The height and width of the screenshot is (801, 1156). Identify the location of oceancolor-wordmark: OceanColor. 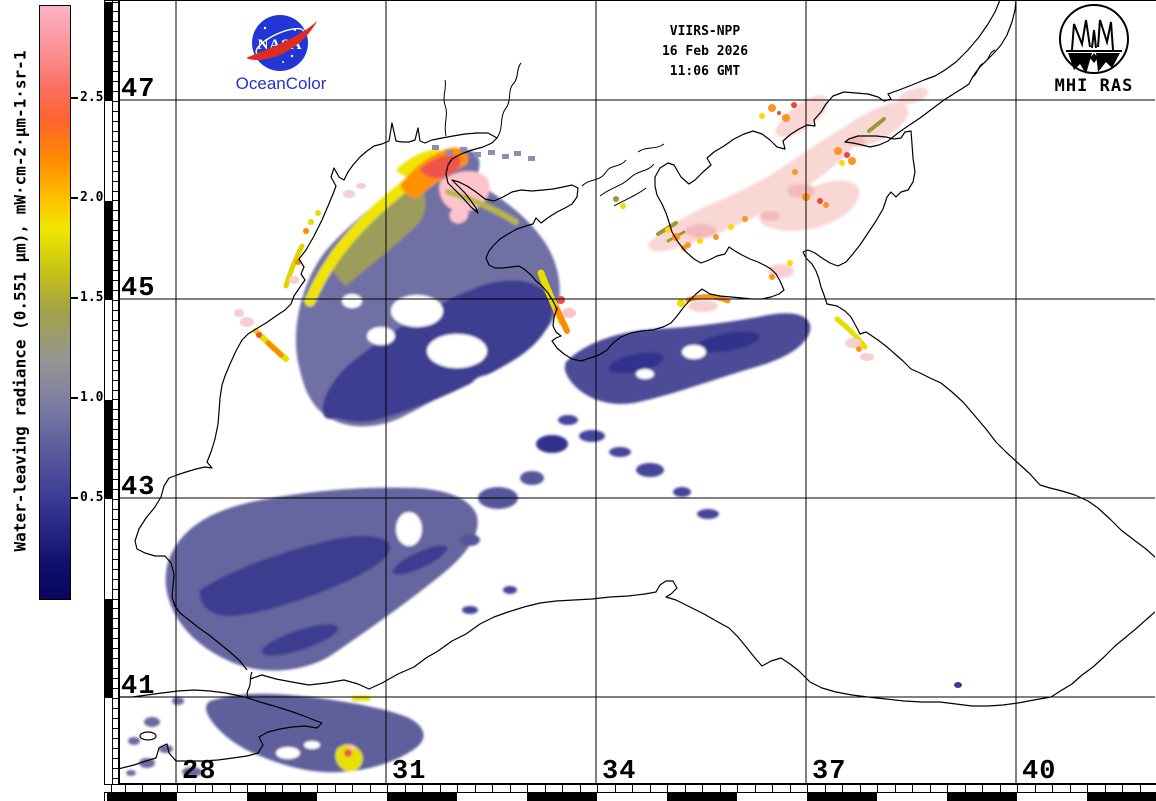
(281, 83).